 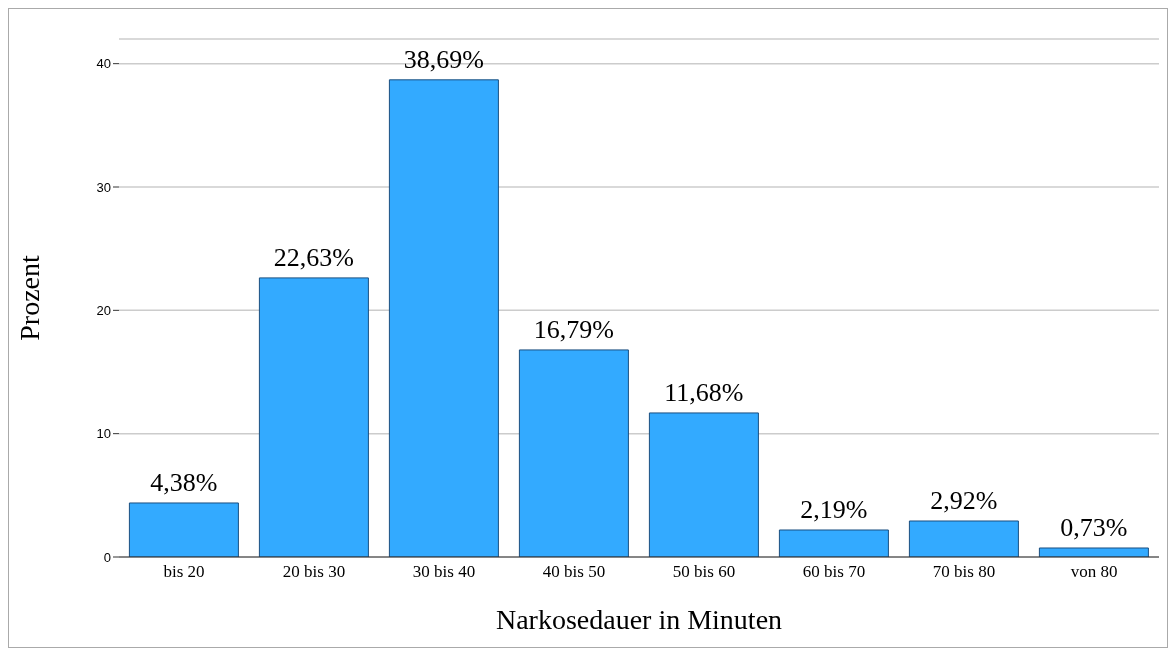 What do you see at coordinates (29, 298) in the screenshot?
I see `y-axis-title: Prozent` at bounding box center [29, 298].